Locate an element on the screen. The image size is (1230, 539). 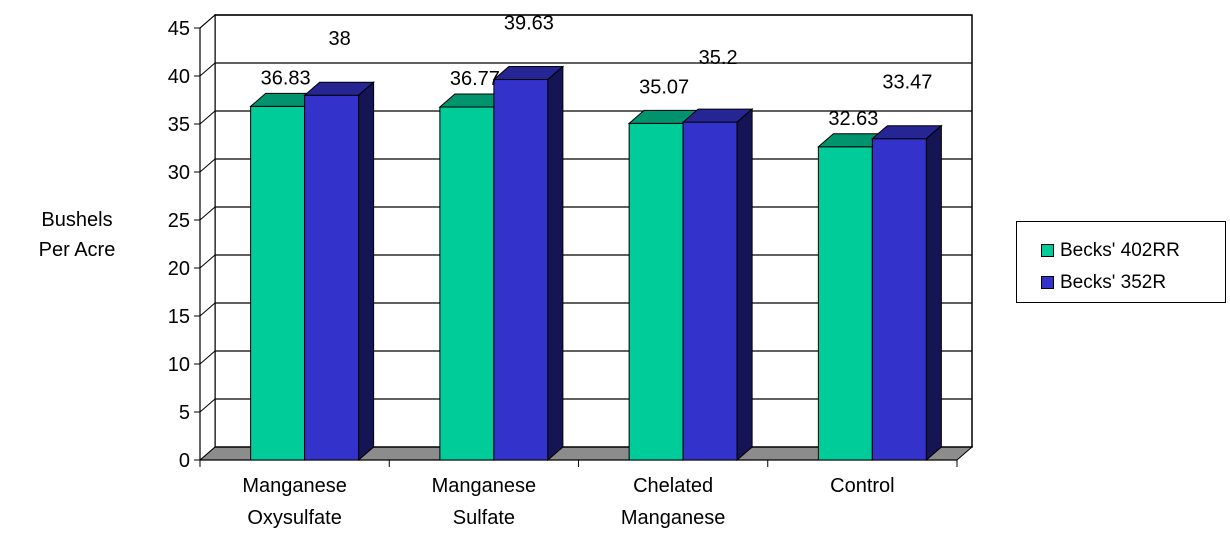
legend: Becks' 402RR Becks' 352R is located at coordinates (1121, 262).